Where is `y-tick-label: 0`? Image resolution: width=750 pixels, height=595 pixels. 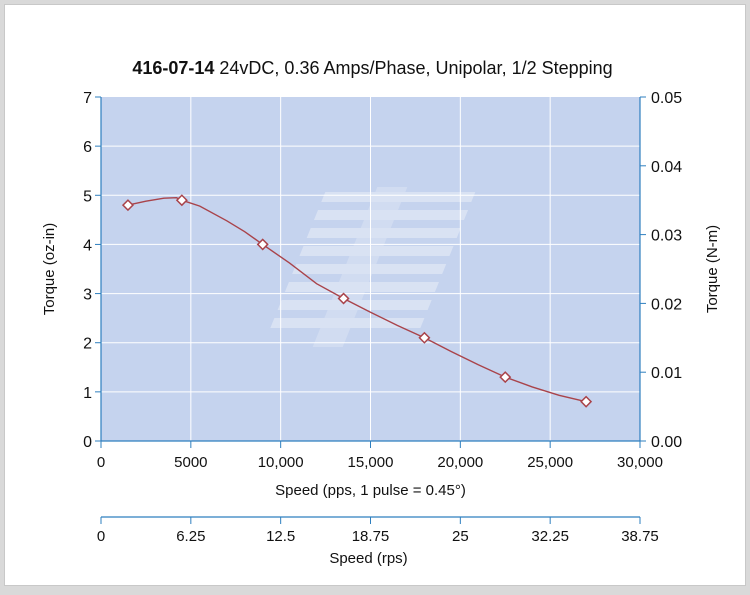 y-tick-label: 0 is located at coordinates (87, 442).